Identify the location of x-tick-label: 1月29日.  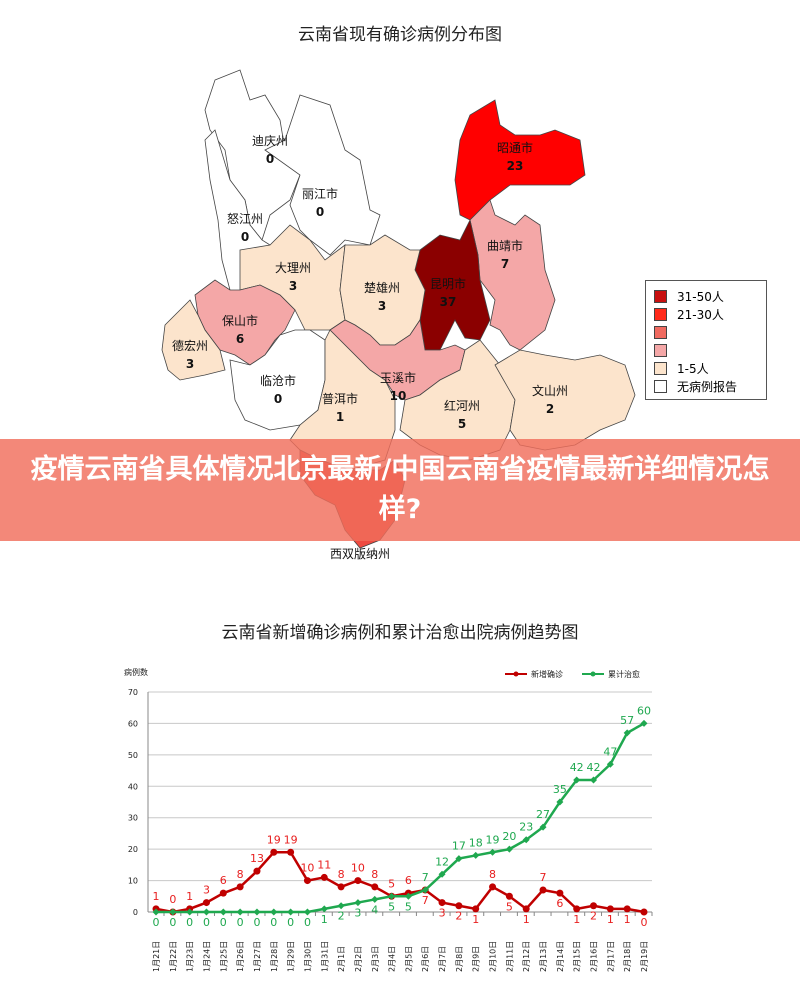
(291, 956).